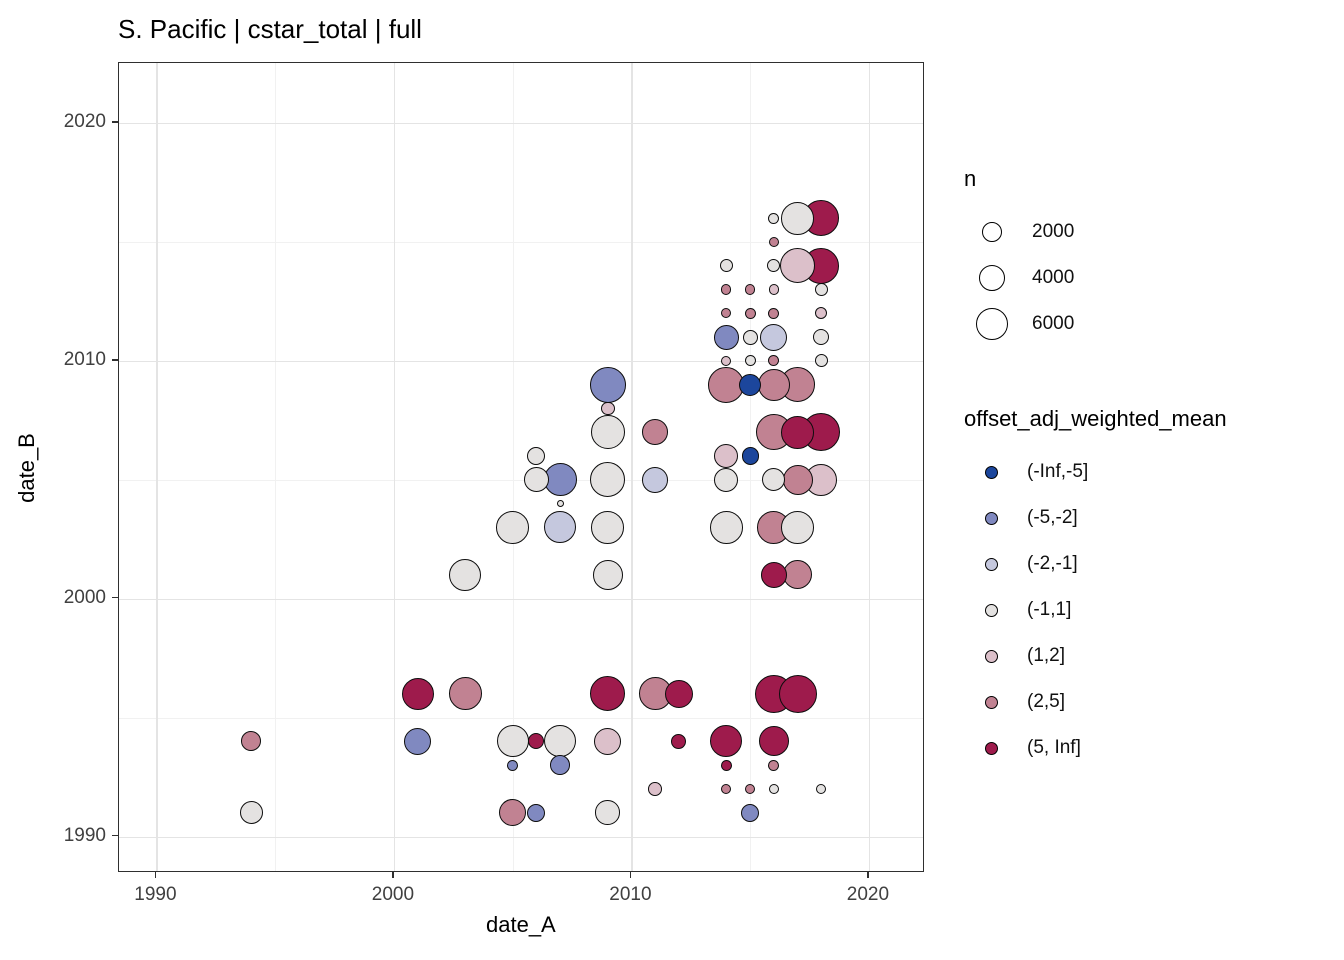 This screenshot has width=1344, height=960. What do you see at coordinates (1046, 701) in the screenshot?
I see `color-legend-label: (2,5]` at bounding box center [1046, 701].